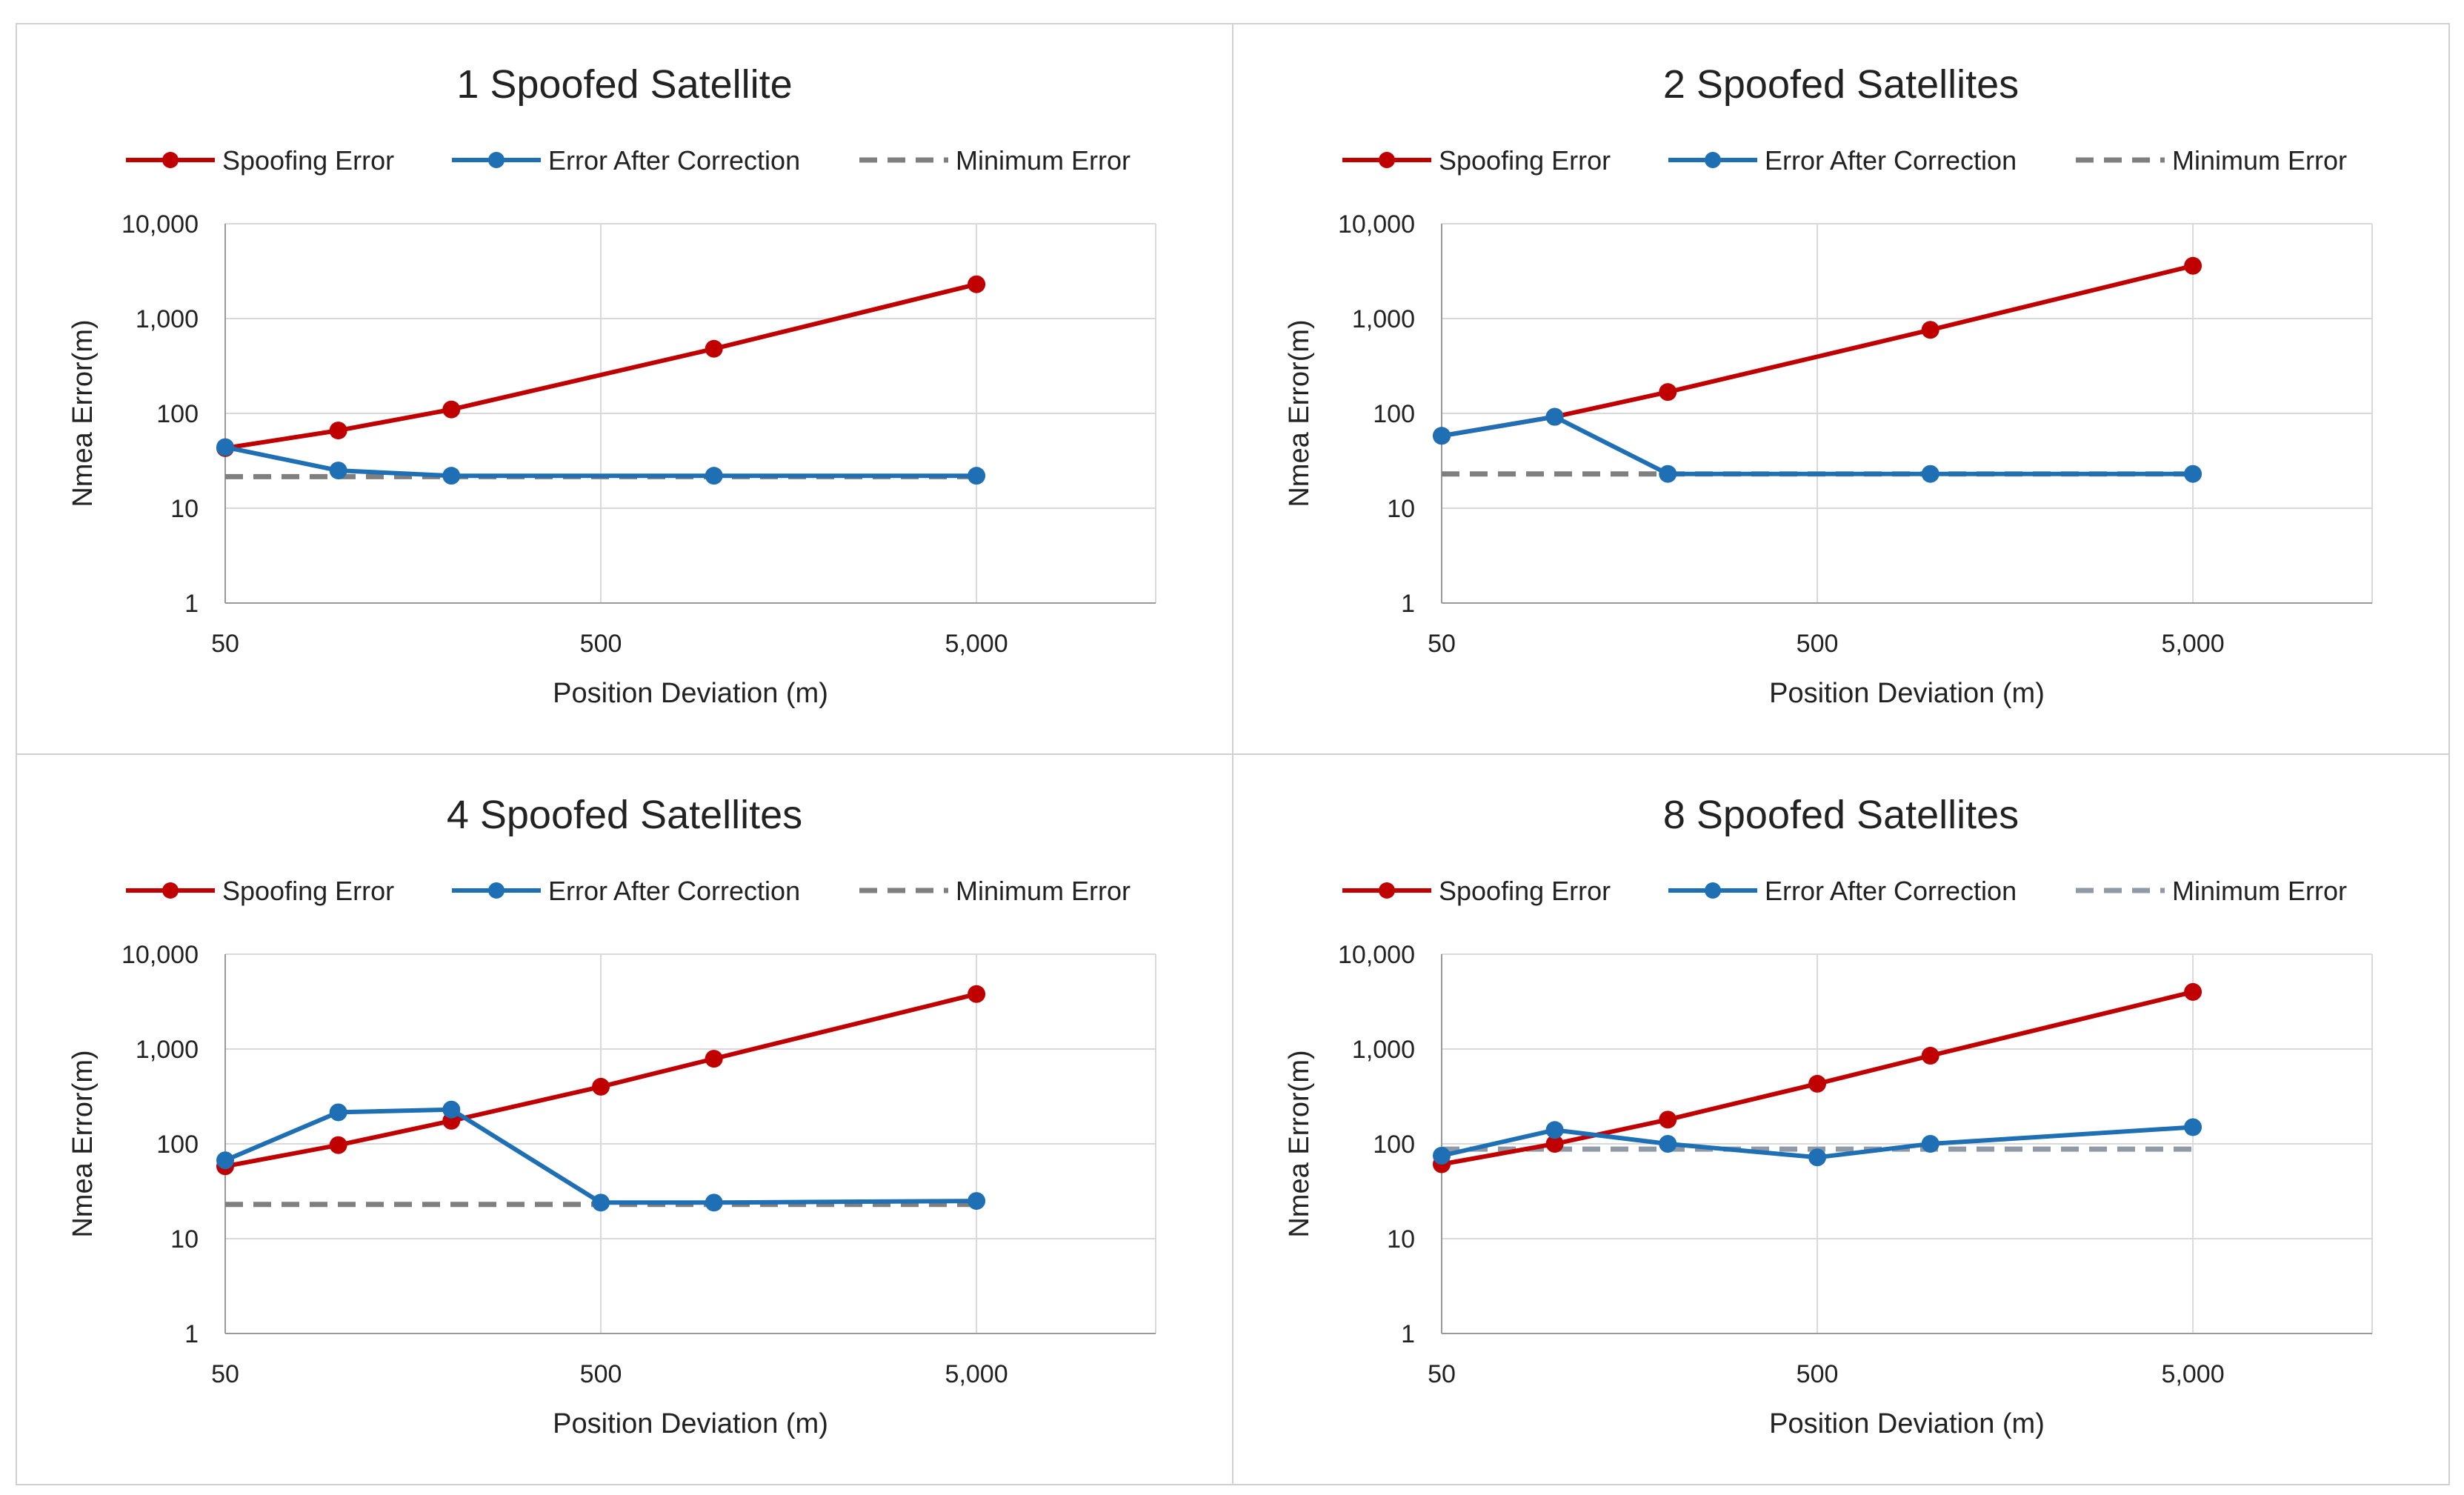 The height and width of the screenshot is (1495, 2464). I want to click on x-axis-title: Position Deviation (m), so click(1907, 693).